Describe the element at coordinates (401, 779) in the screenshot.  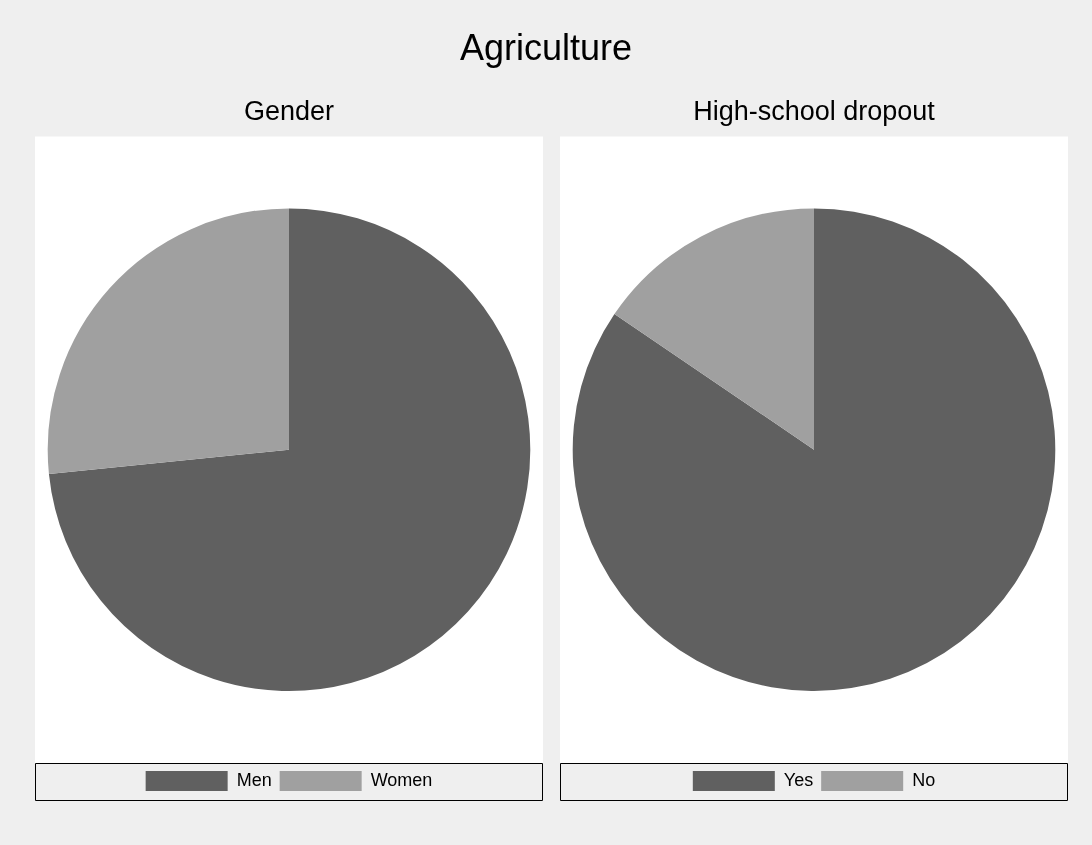
I see `legend-label: Women` at that location.